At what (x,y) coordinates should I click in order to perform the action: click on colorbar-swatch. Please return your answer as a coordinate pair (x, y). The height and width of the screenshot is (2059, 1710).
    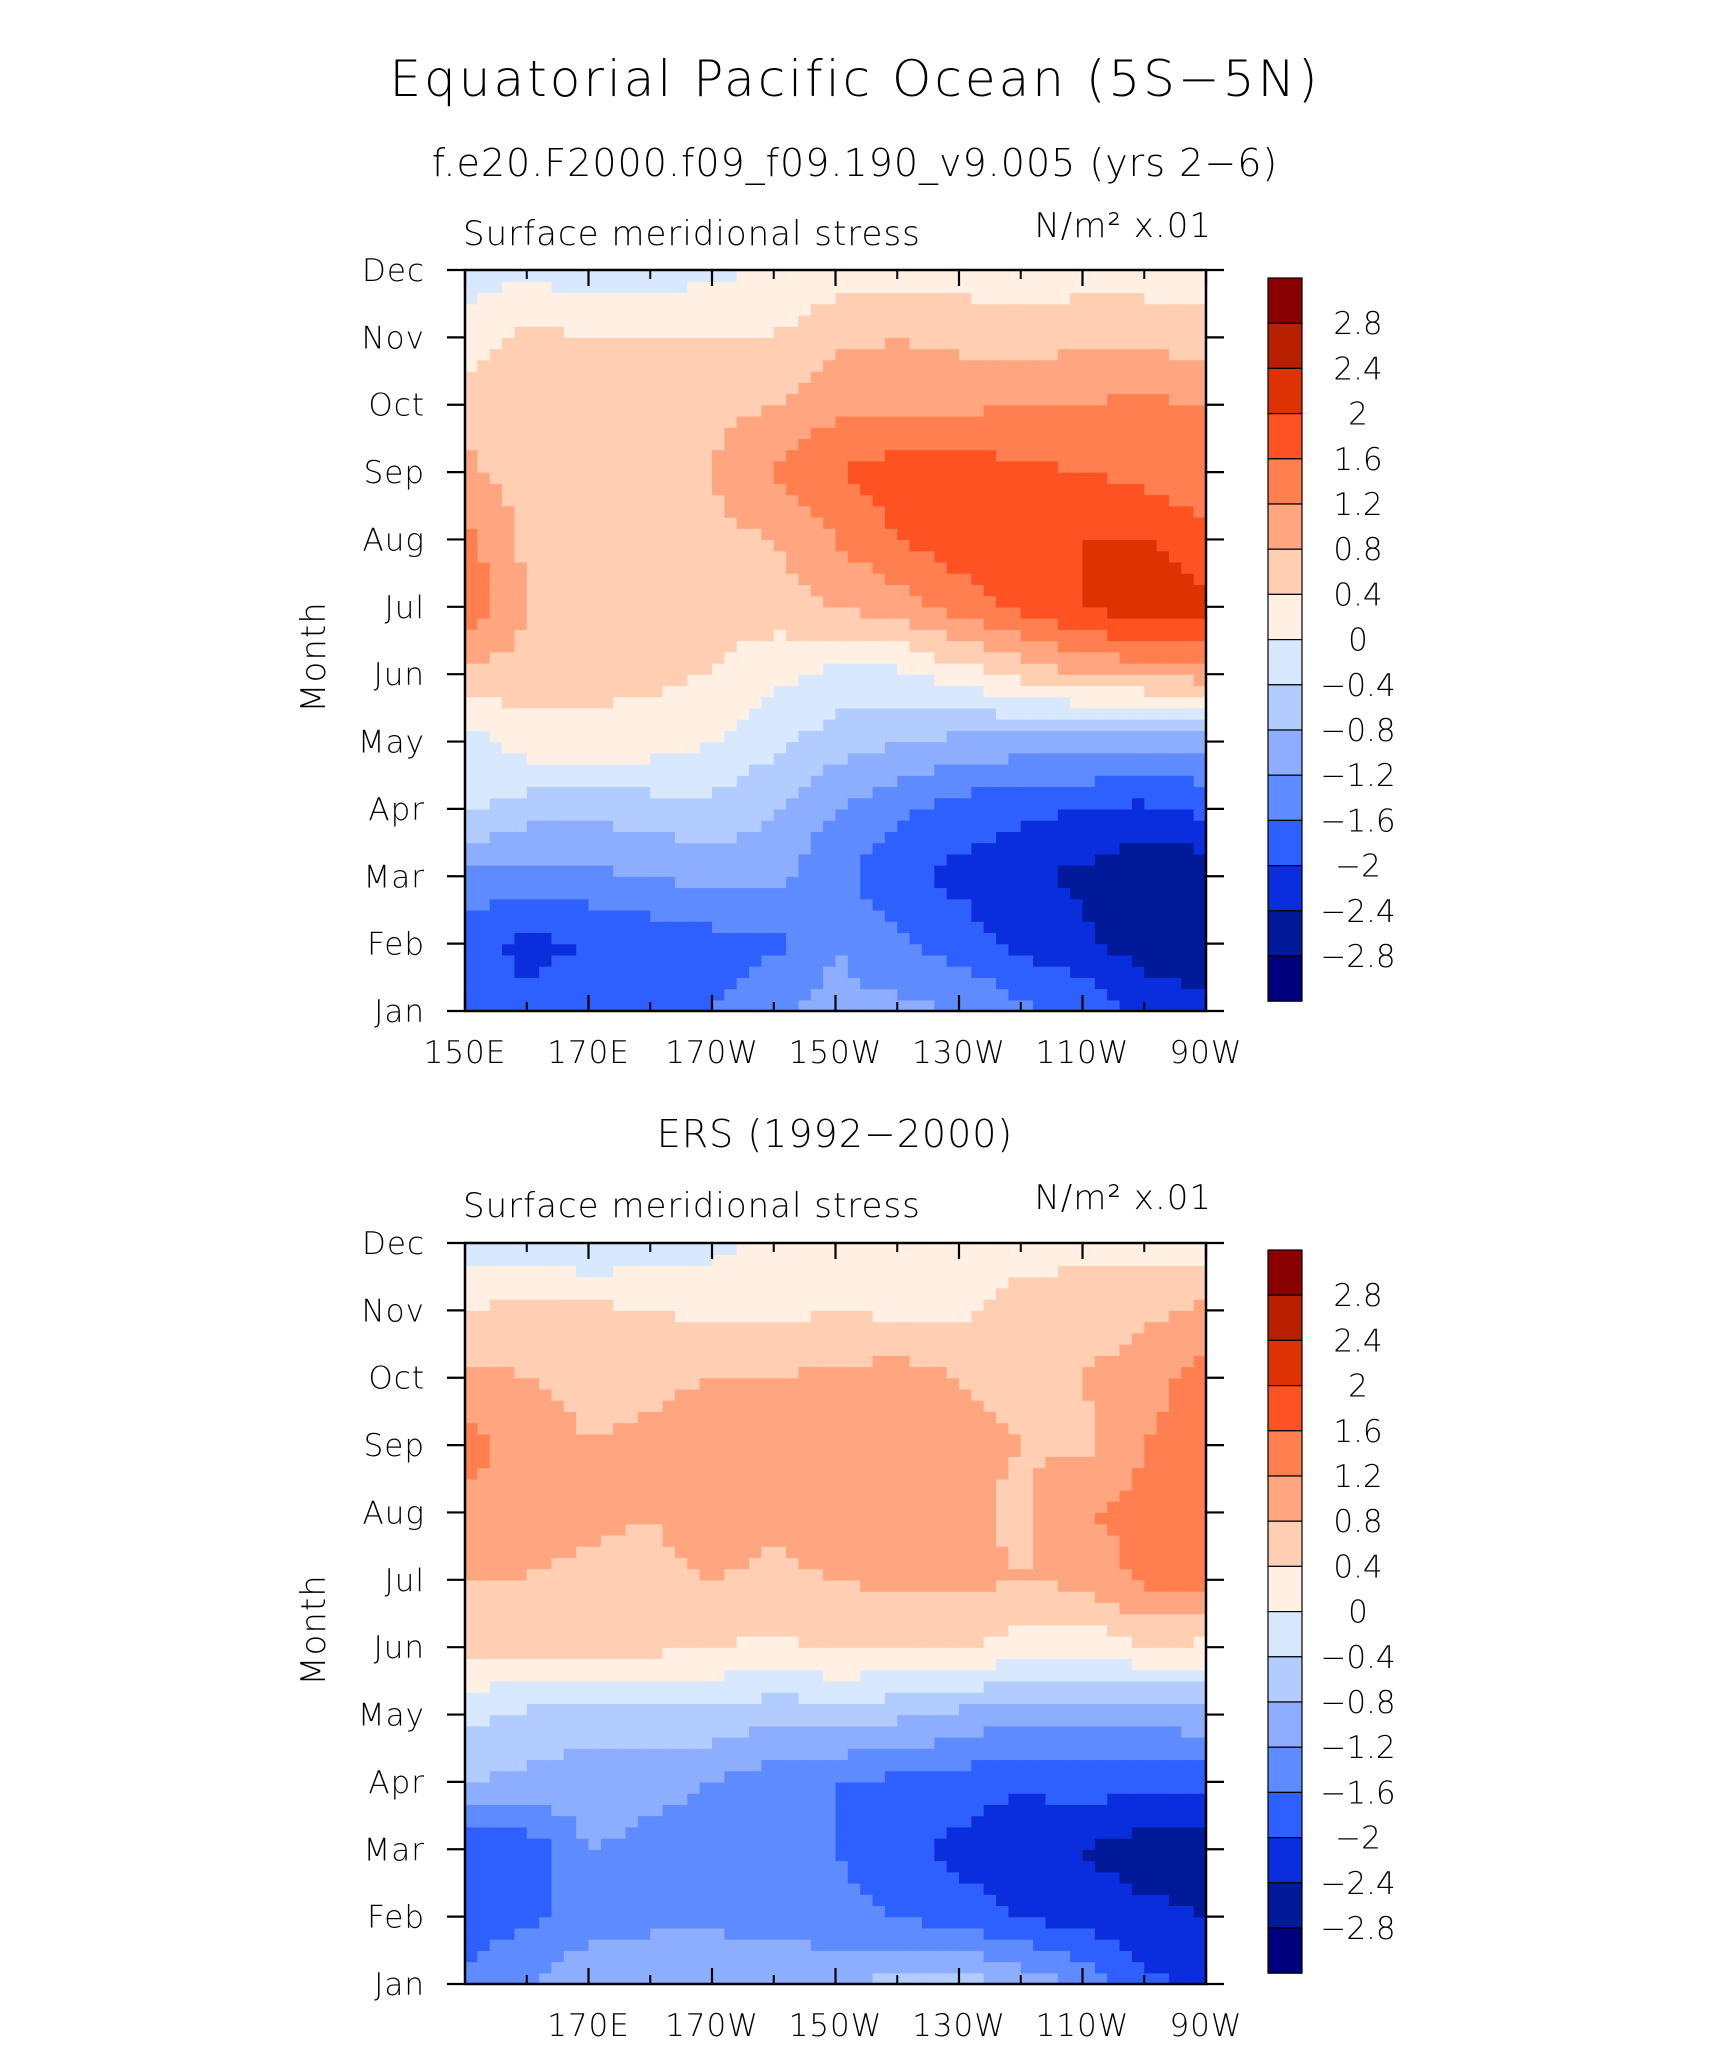
    Looking at the image, I should click on (1285, 436).